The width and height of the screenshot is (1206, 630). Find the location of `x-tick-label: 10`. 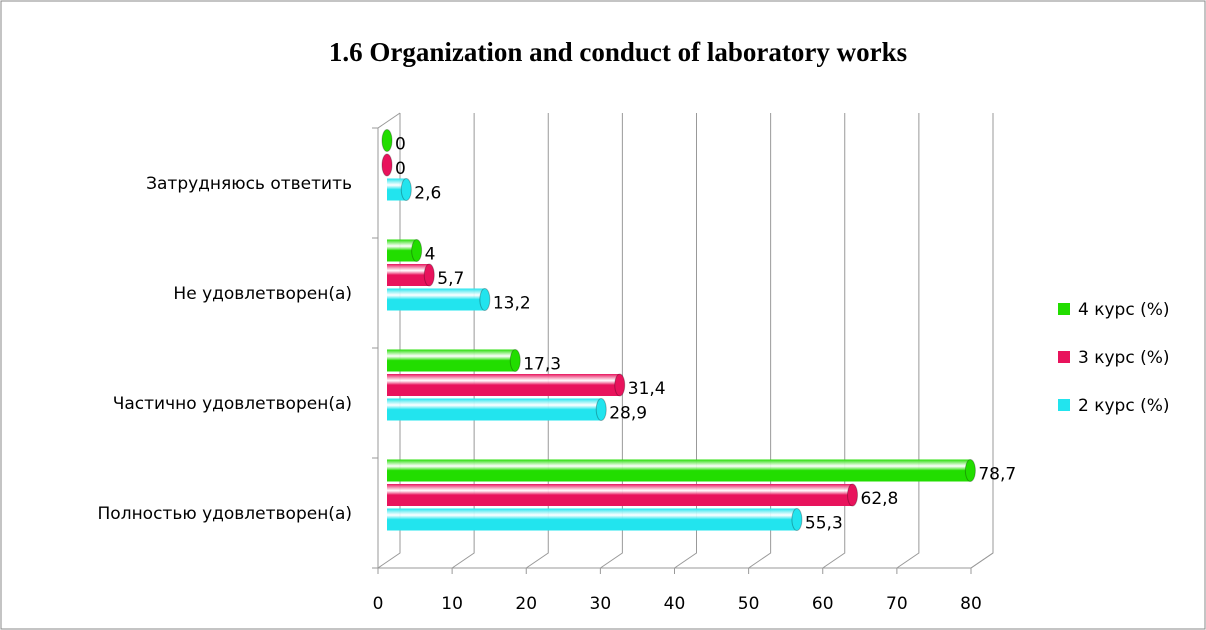

x-tick-label: 10 is located at coordinates (452, 604).